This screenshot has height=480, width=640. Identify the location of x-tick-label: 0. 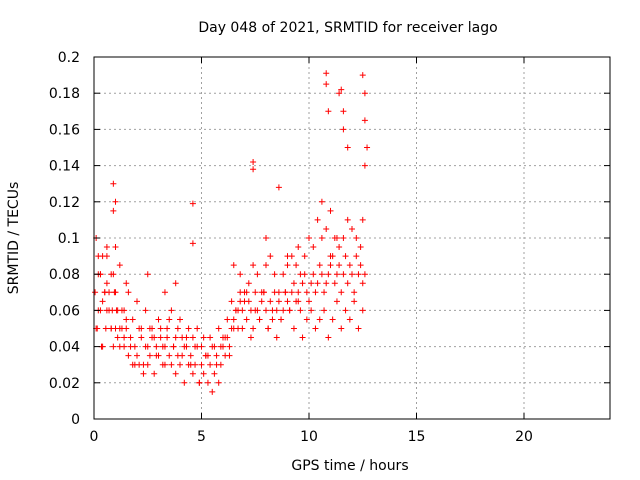
(94, 437).